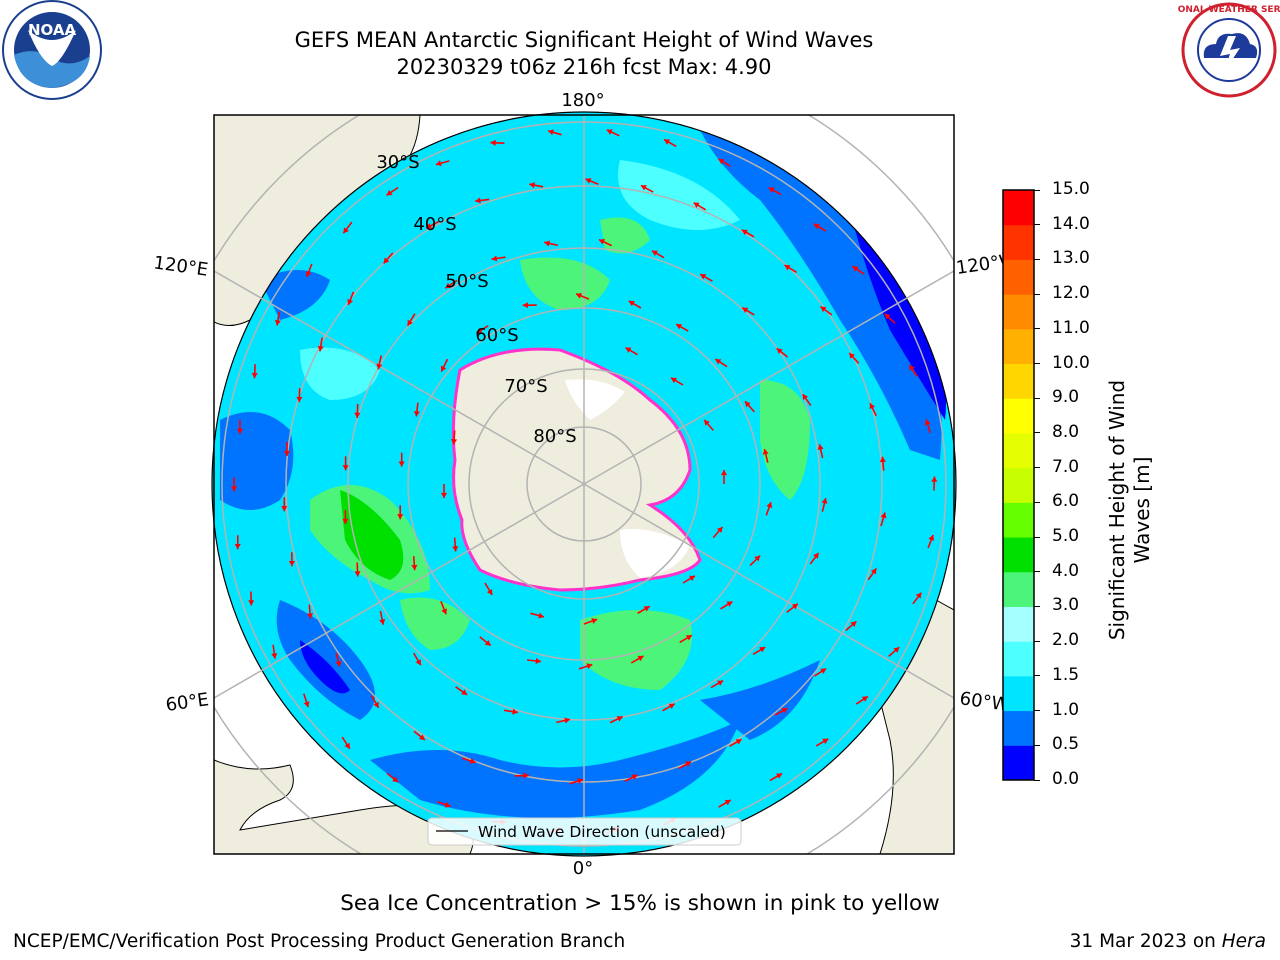  What do you see at coordinates (525, 386) in the screenshot?
I see `lat-label-70s: 70°S` at bounding box center [525, 386].